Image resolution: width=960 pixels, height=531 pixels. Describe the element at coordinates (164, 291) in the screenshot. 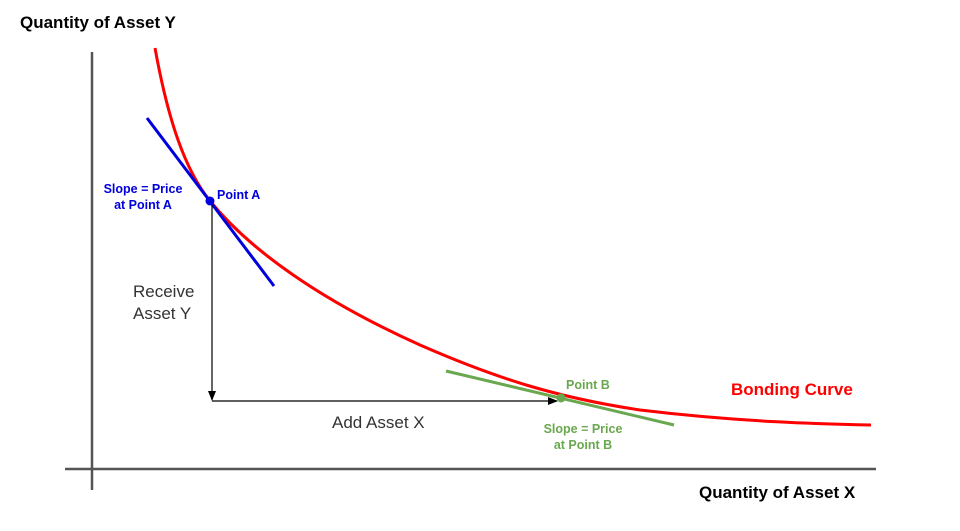

I see `receive-line-1: Receive` at that location.